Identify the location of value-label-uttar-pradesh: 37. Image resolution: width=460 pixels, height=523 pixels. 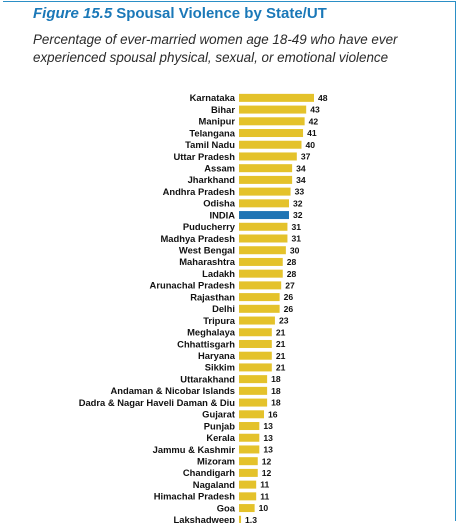
(306, 157).